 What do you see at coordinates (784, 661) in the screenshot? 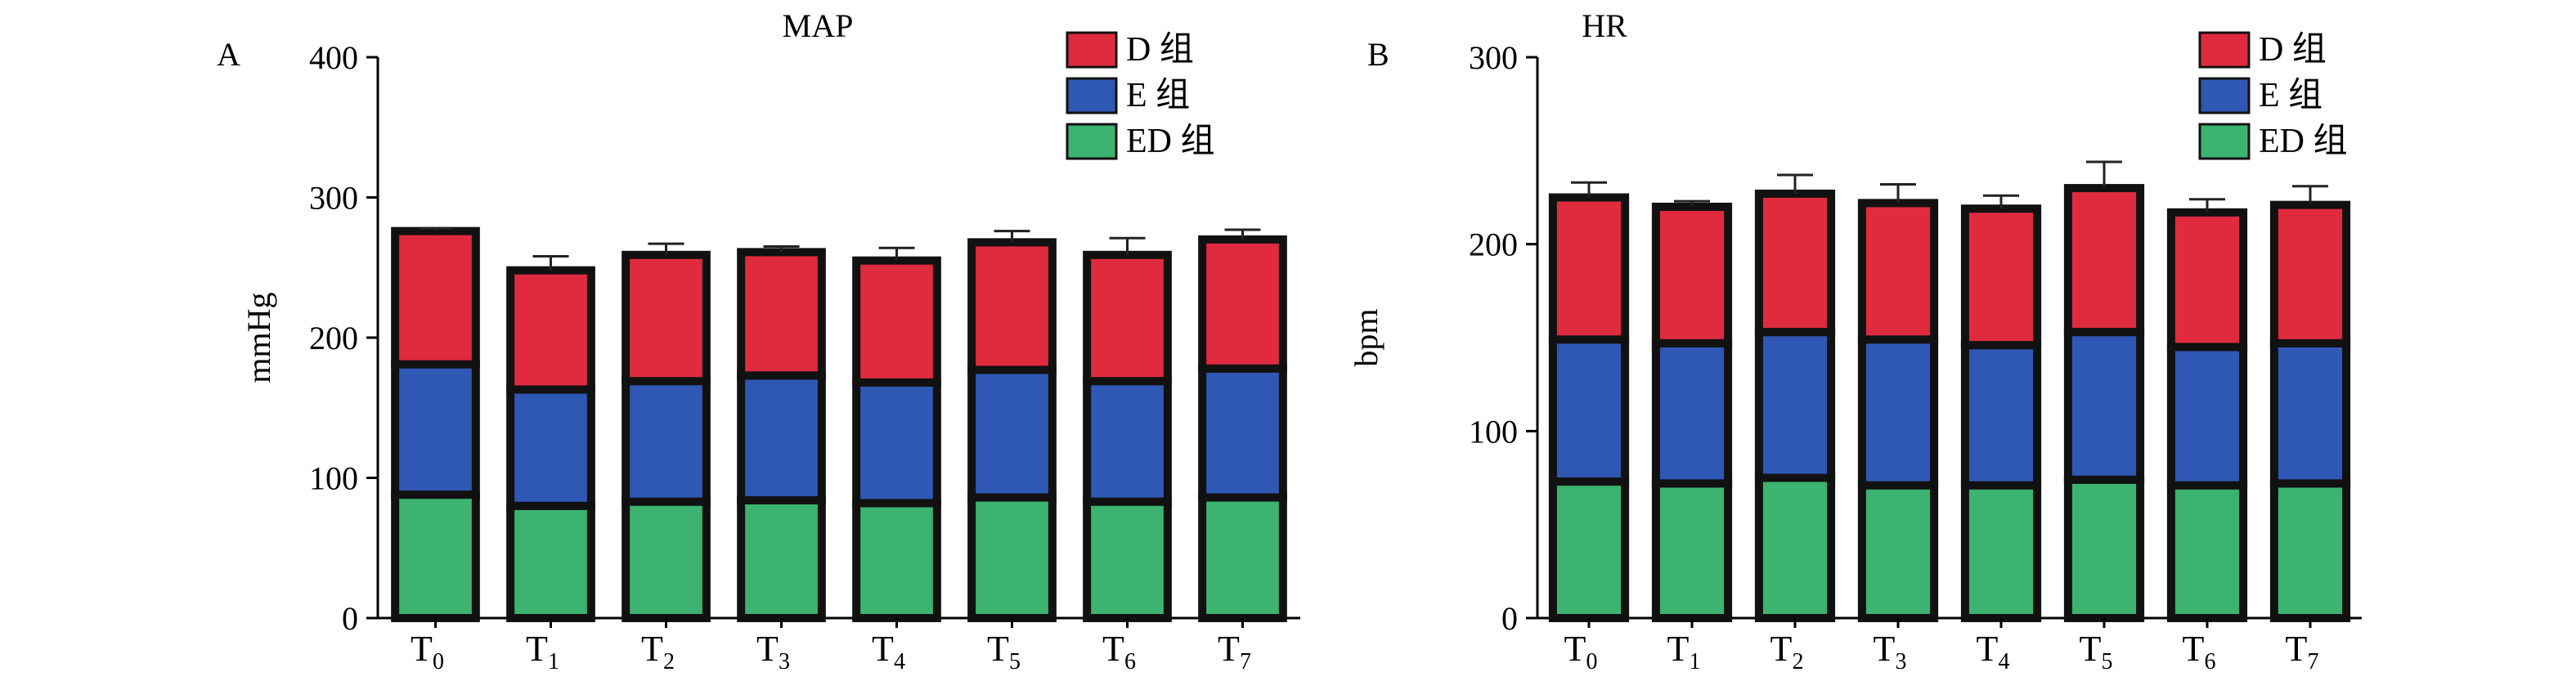
I see `x-tick-subscript: 3` at bounding box center [784, 661].